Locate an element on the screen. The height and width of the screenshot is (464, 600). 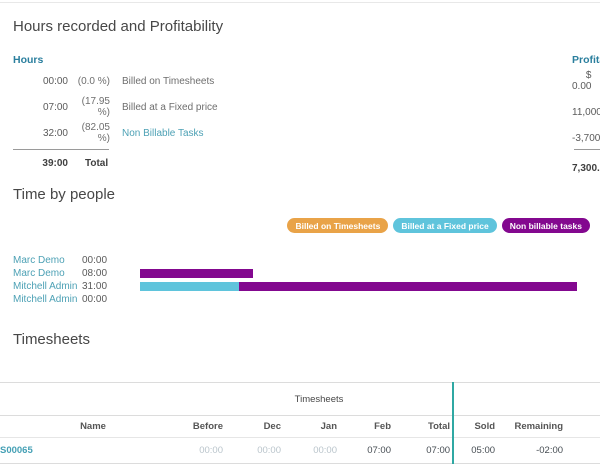
hours-label: Billed on Timesheets is located at coordinates (168, 81).